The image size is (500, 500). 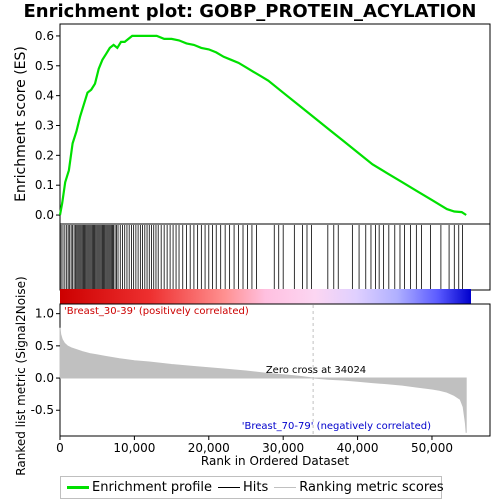 What do you see at coordinates (250, 11) in the screenshot?
I see `chart-title: Enrichment plot: GOBP_PROTEIN_ACYLATION` at bounding box center [250, 11].